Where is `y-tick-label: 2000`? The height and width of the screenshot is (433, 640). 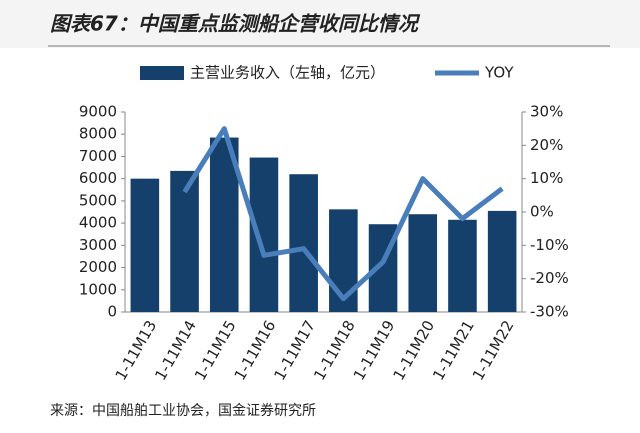
y-tick-label: 2000 is located at coordinates (98, 267).